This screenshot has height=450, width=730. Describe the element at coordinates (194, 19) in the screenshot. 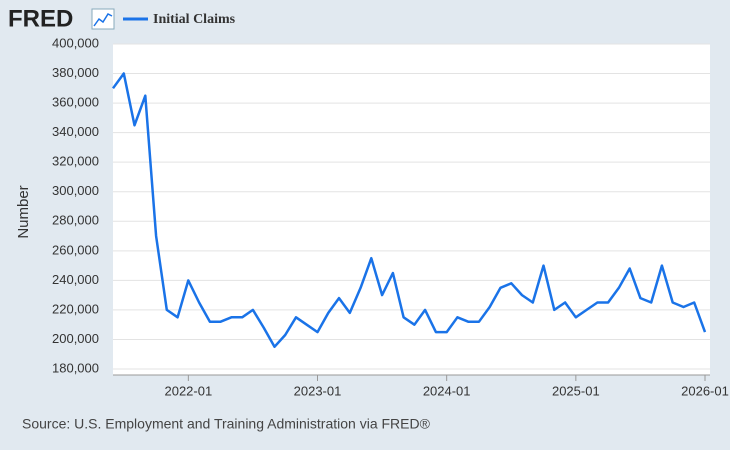

I see `legend-label: Initial Claims` at that location.